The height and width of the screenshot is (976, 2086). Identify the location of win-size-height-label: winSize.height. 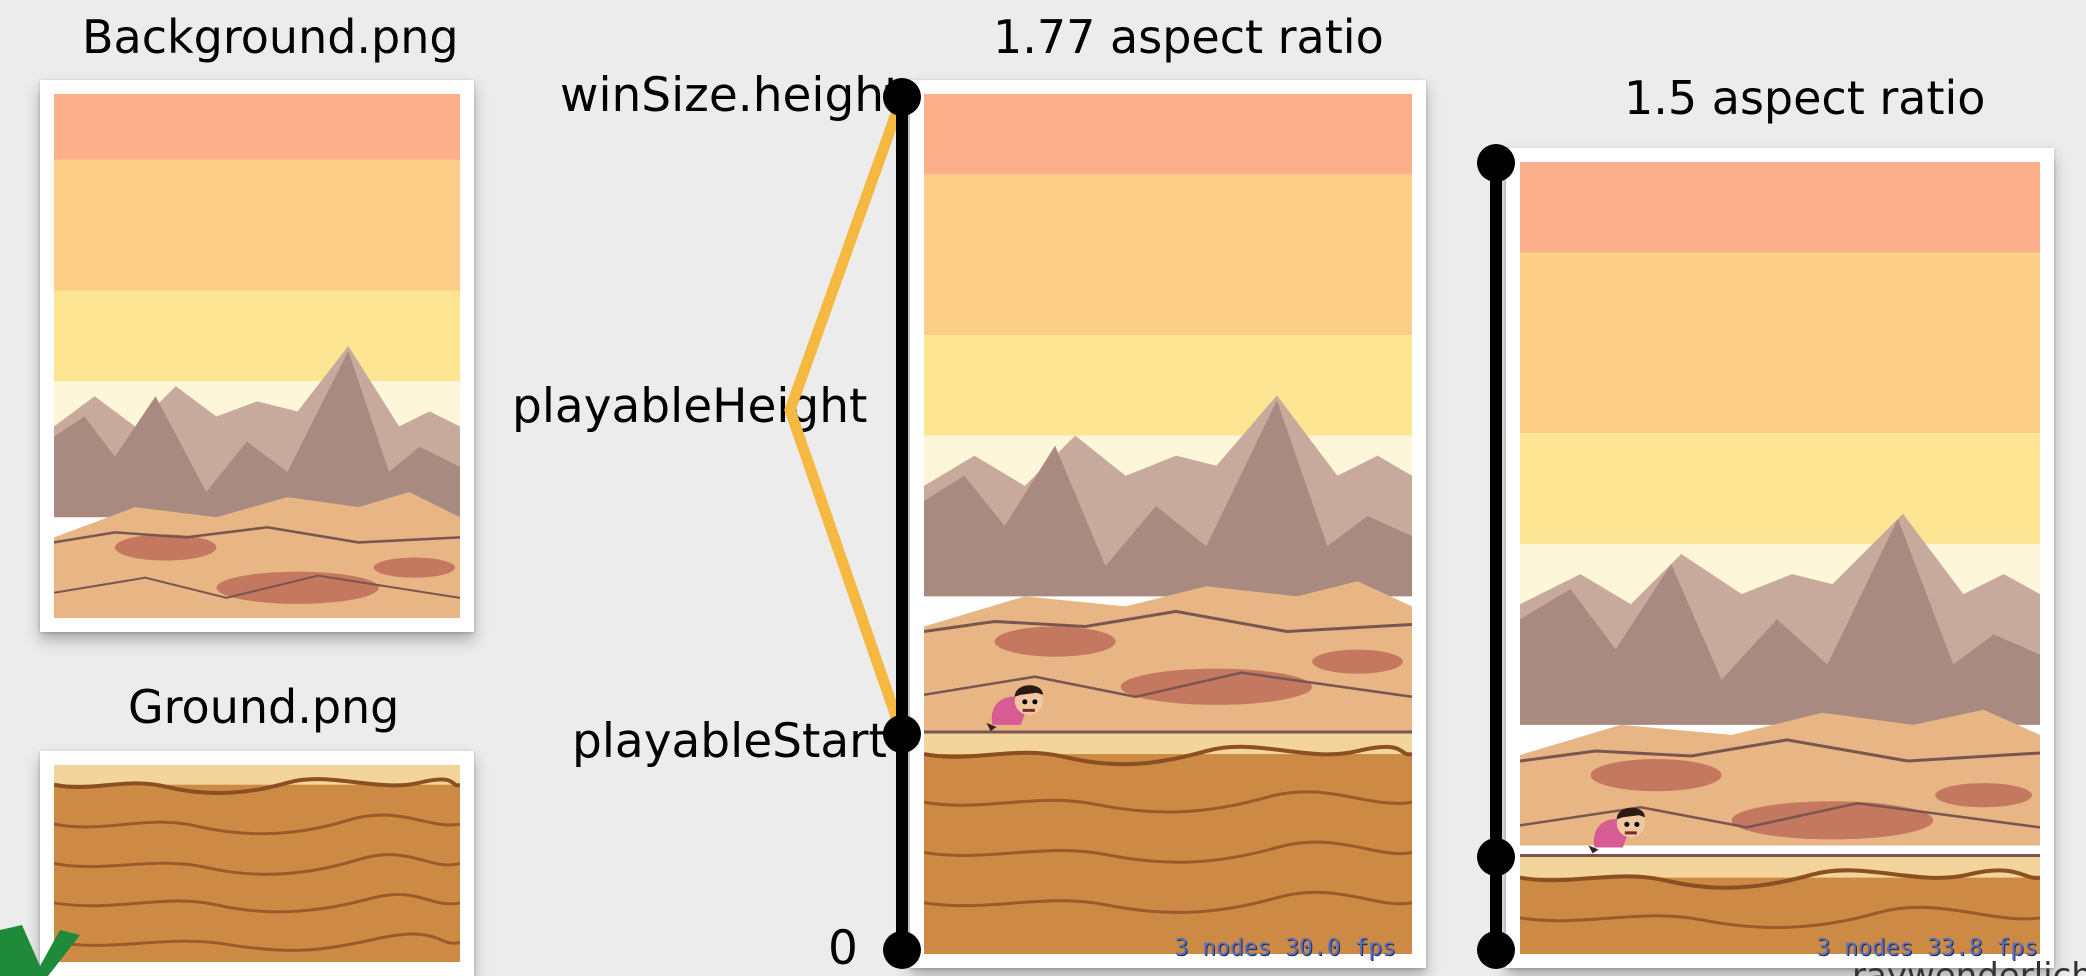
(731, 95).